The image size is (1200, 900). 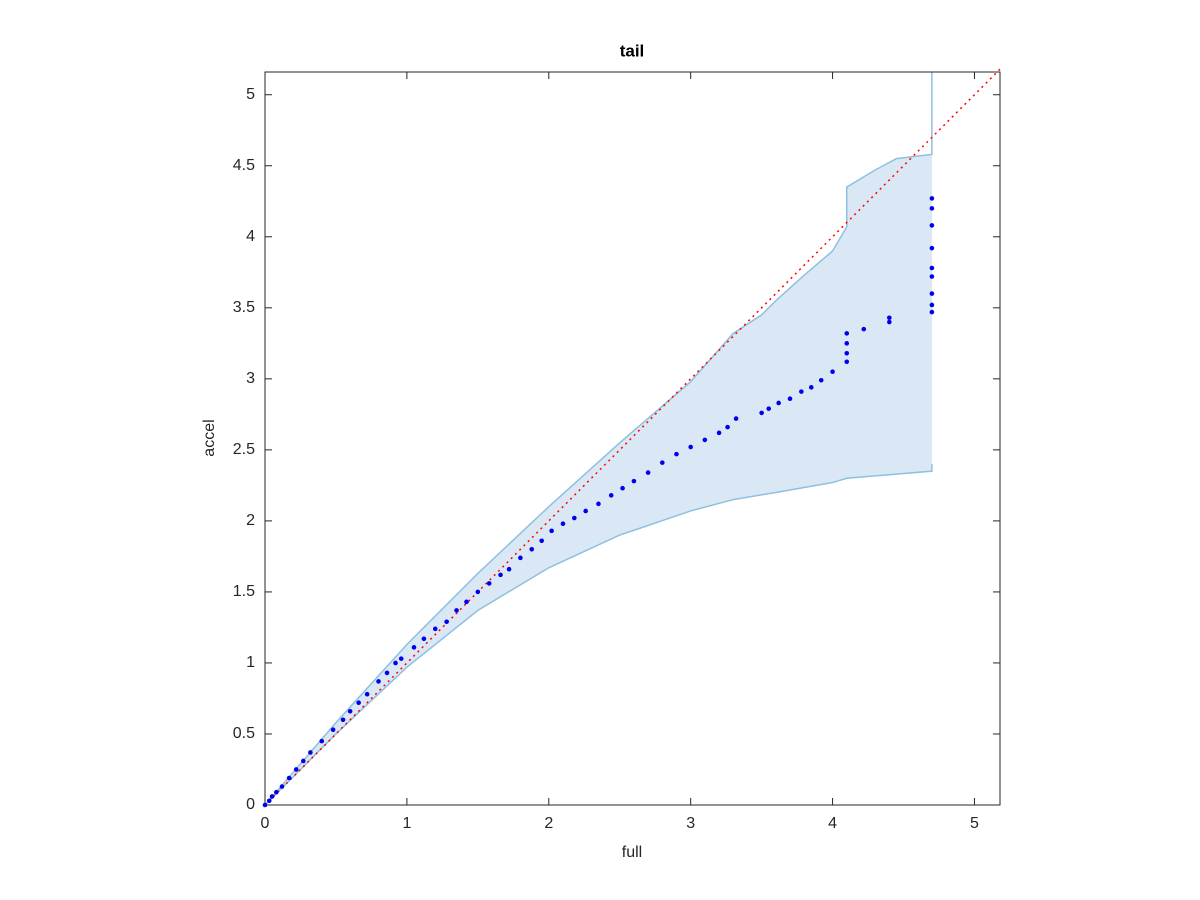 What do you see at coordinates (690, 823) in the screenshot?
I see `x-tick-label: 3` at bounding box center [690, 823].